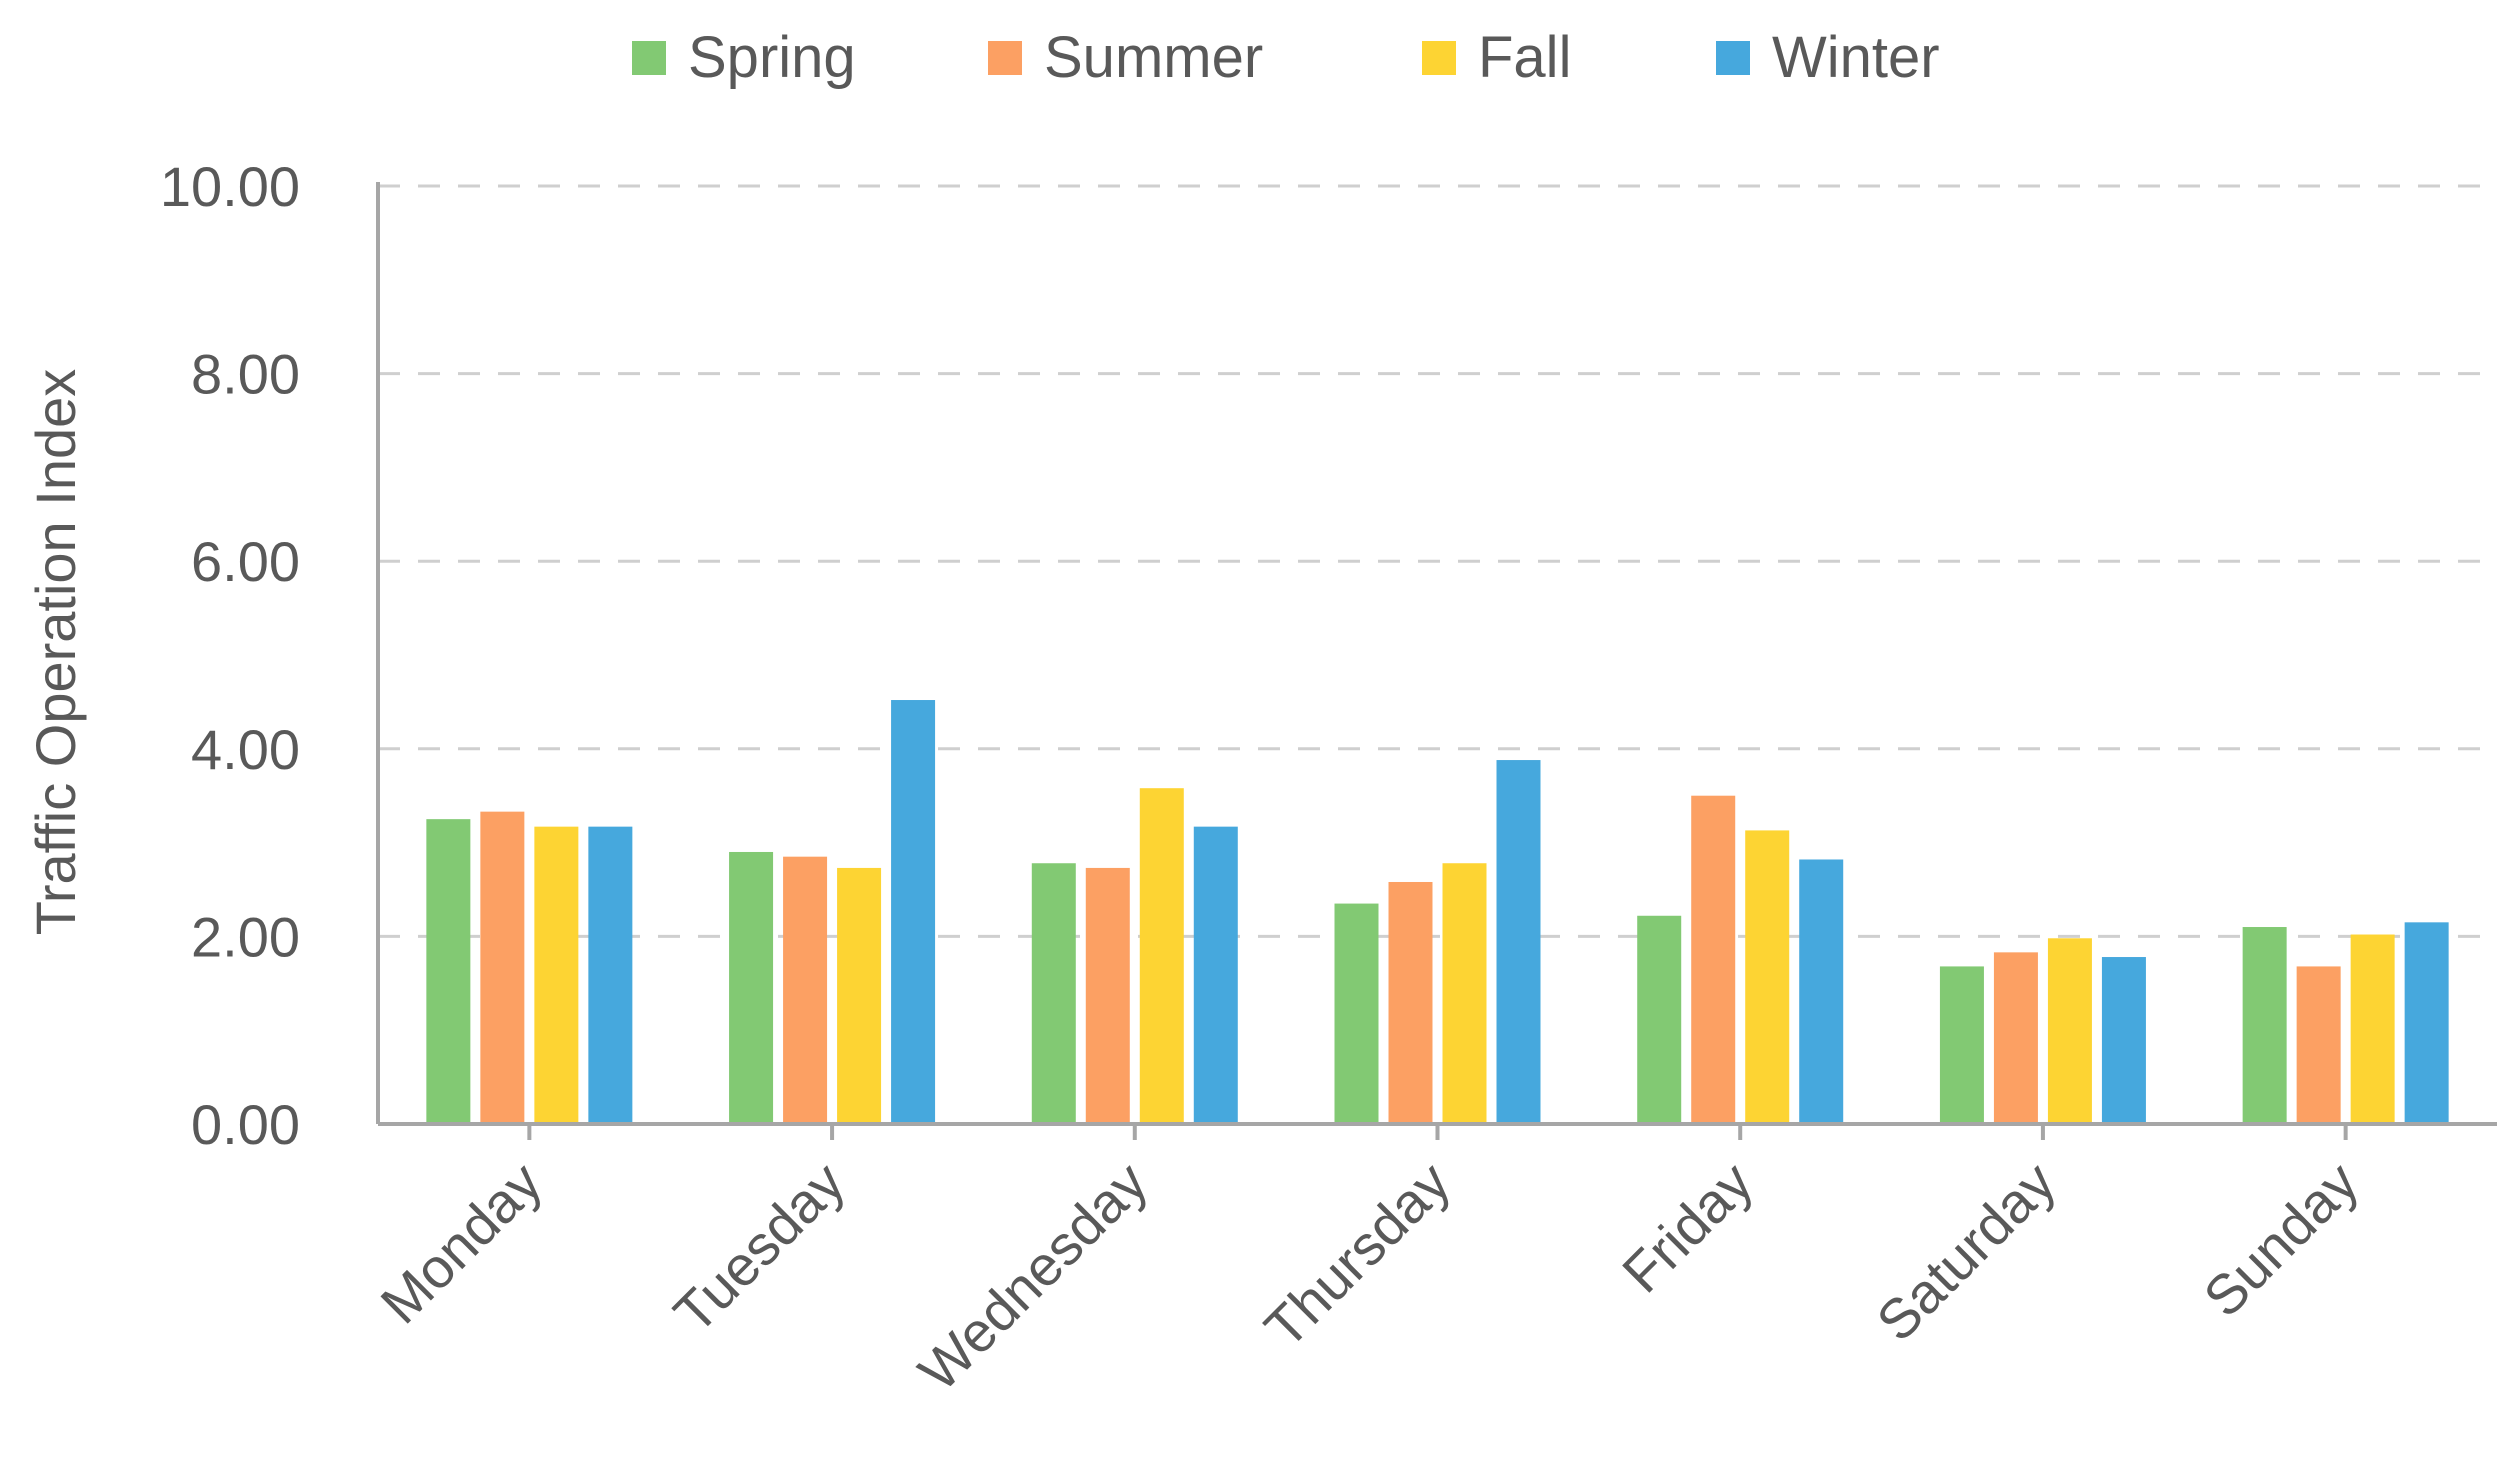 The image size is (2520, 1477). Describe the element at coordinates (1767, 977) in the screenshot. I see `bar-fall-friday` at that location.